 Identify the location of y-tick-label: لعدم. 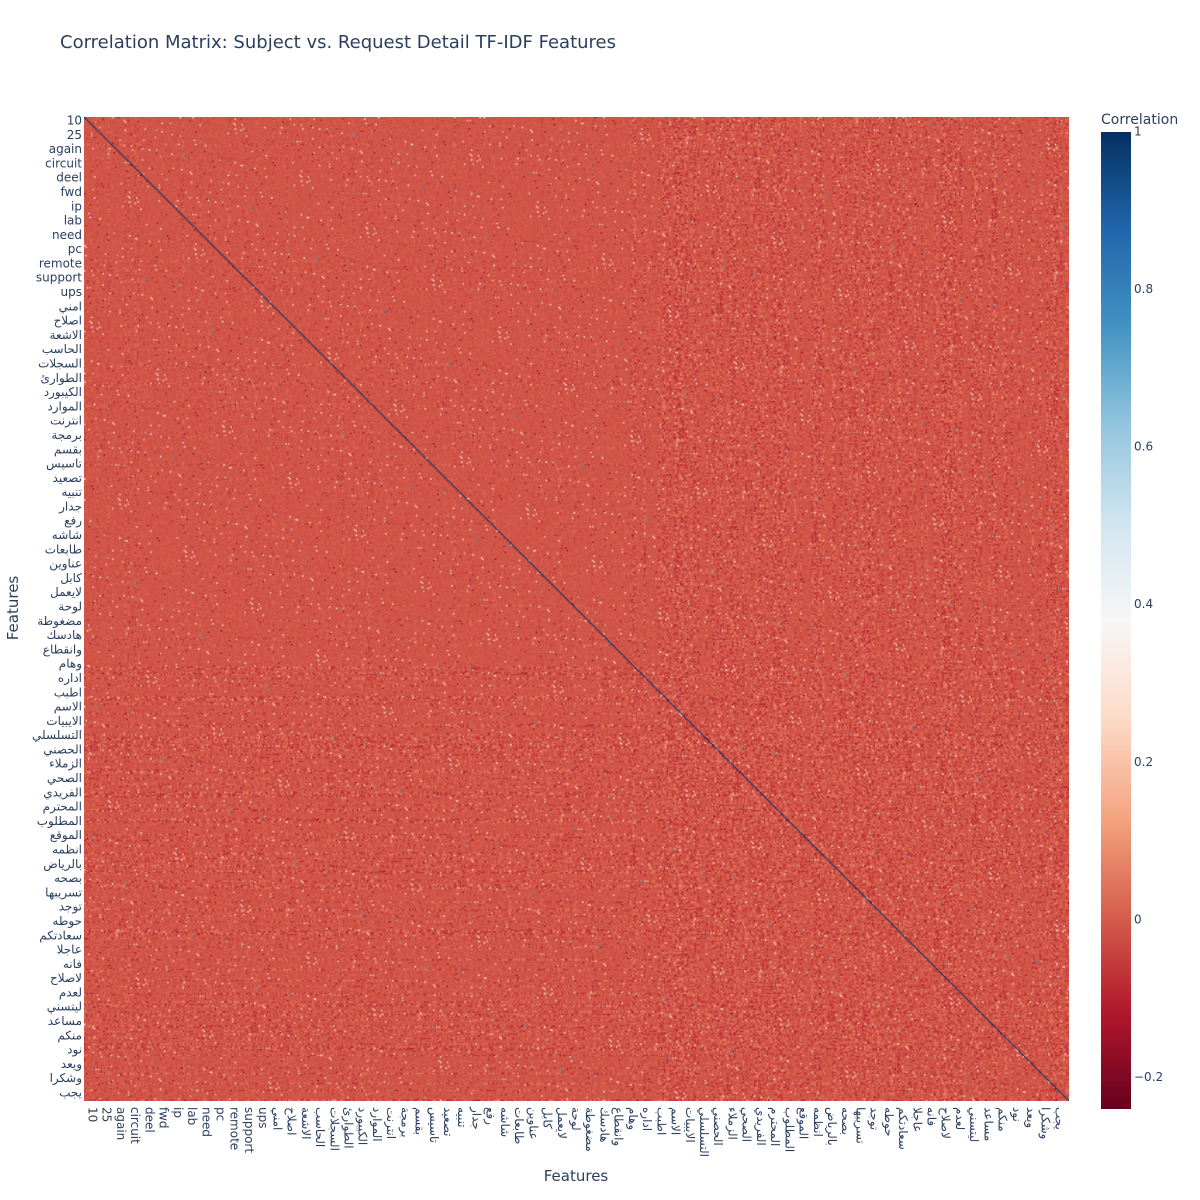
(70, 992).